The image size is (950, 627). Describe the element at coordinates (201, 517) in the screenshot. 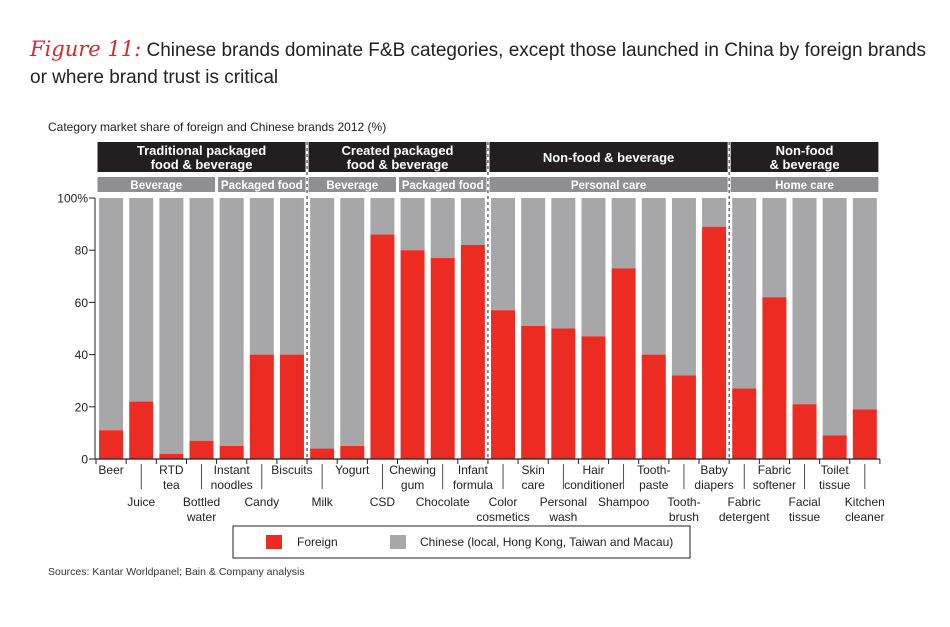

I see `x-tick-label-3: water` at that location.